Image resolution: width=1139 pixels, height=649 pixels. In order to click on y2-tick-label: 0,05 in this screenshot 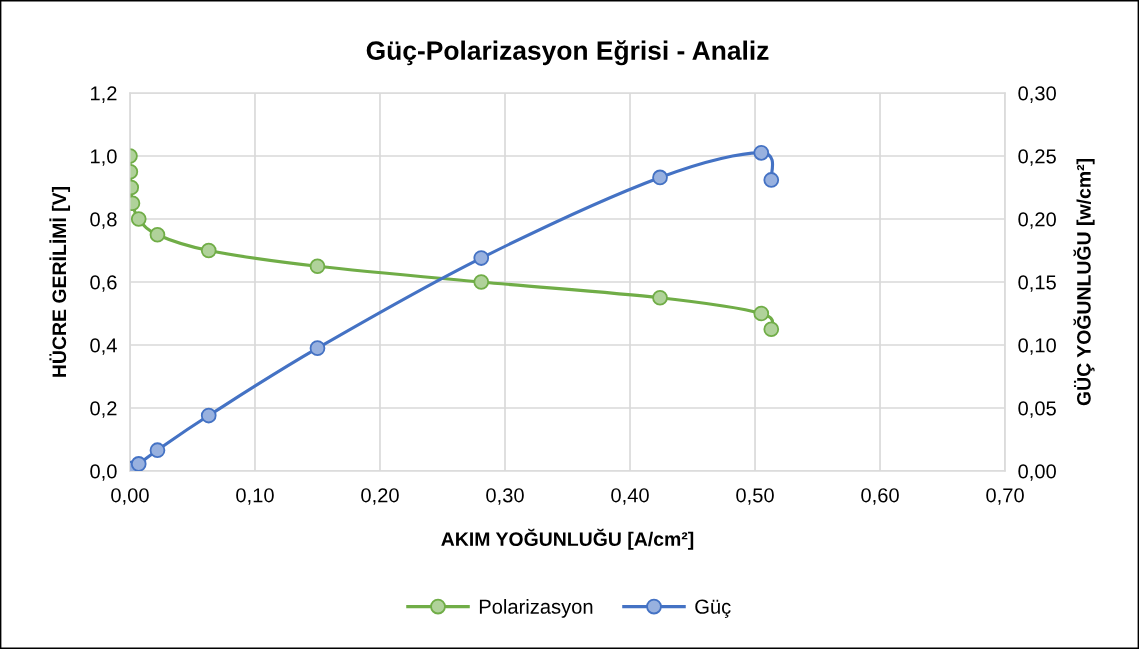, I will do `click(1037, 409)`.